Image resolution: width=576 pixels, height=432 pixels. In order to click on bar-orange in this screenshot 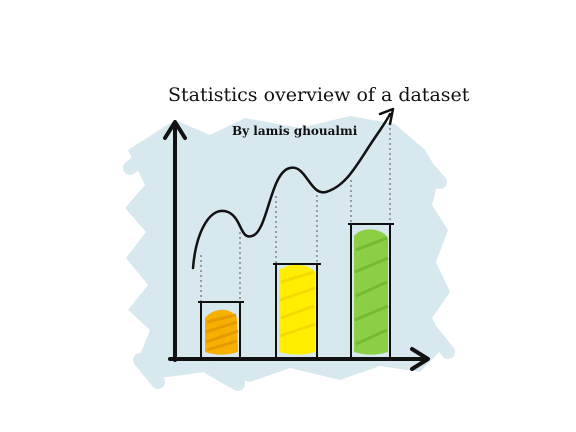, I will do `click(221, 329)`.